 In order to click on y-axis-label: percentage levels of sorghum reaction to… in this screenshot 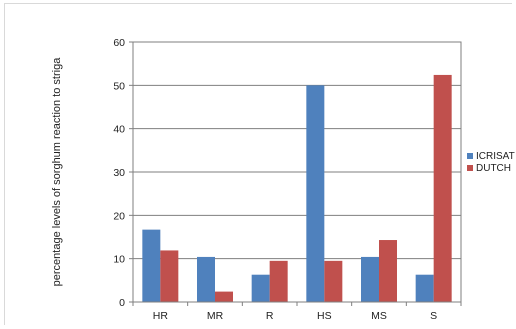, I will do `click(57, 172)`.